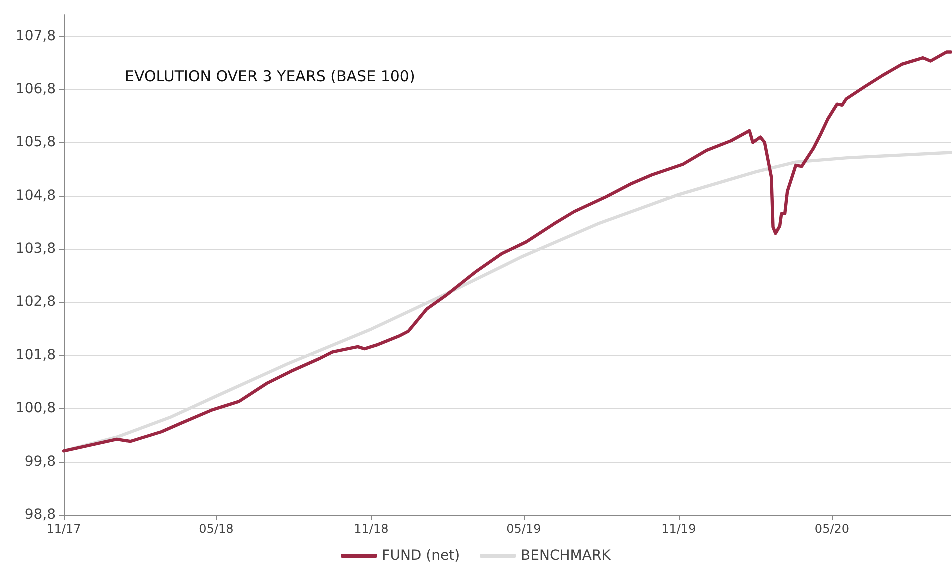 This screenshot has width=952, height=572. Describe the element at coordinates (40, 515) in the screenshot. I see `y-tick-label: 98,8` at that location.